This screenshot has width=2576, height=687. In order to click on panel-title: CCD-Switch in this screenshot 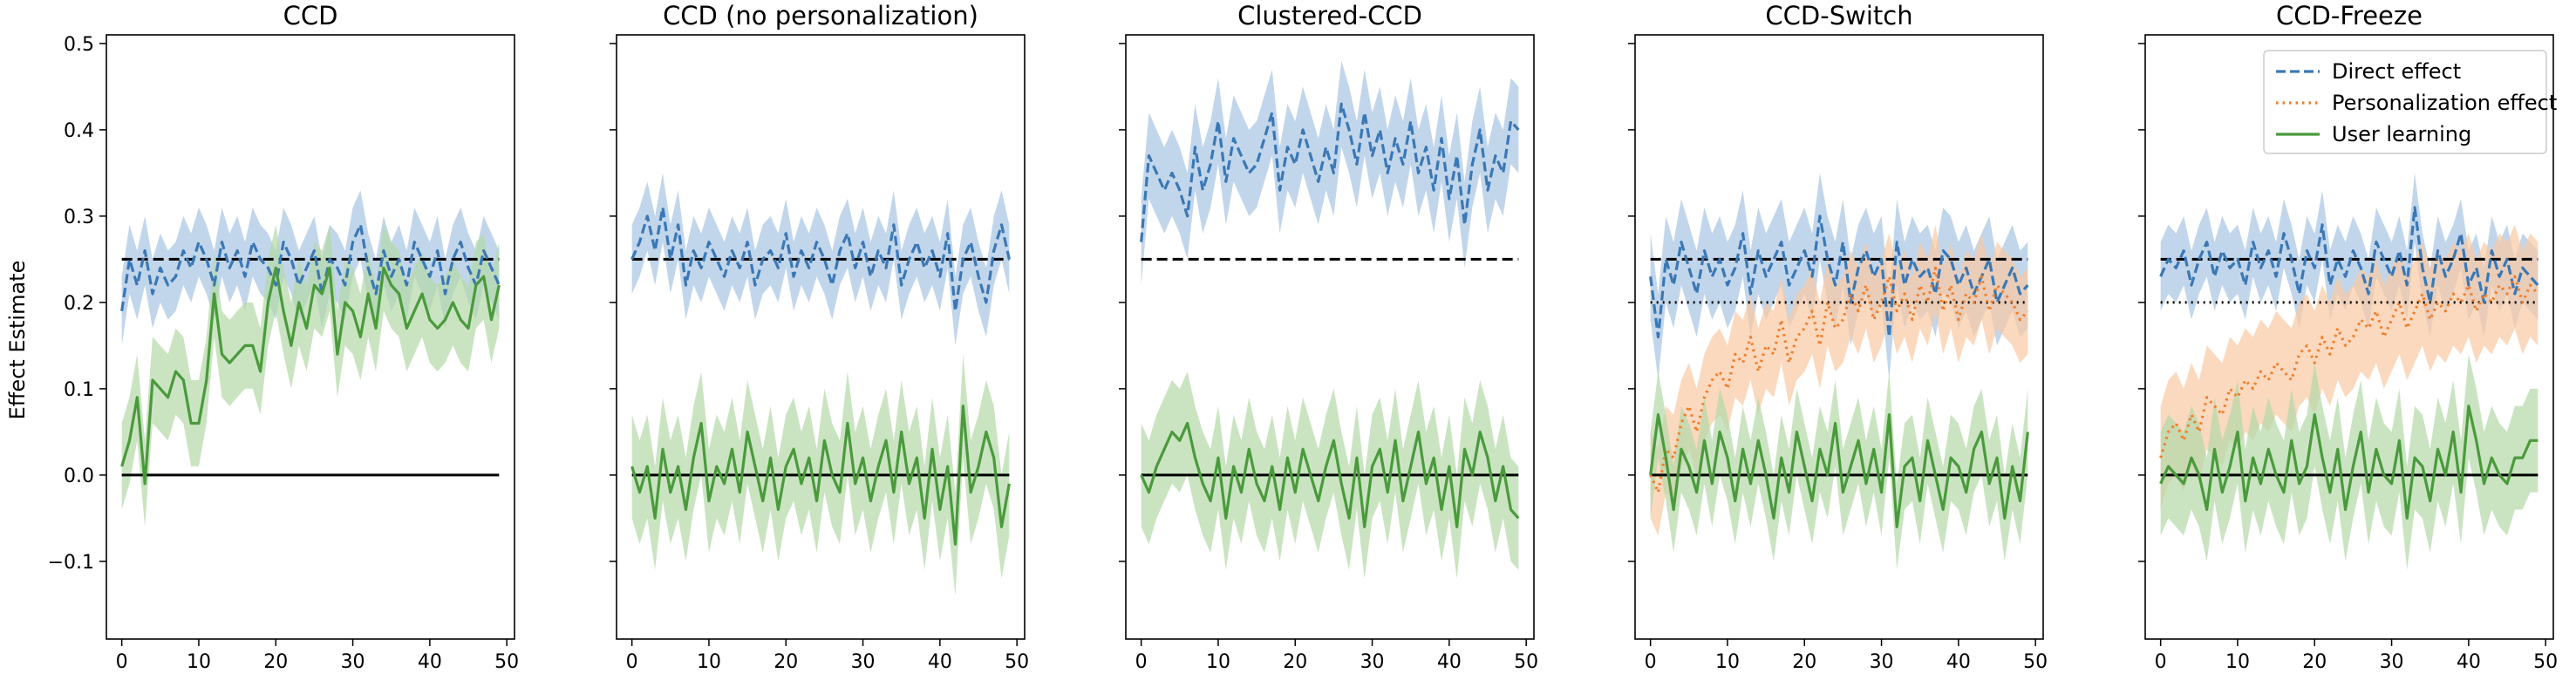, I will do `click(1839, 16)`.